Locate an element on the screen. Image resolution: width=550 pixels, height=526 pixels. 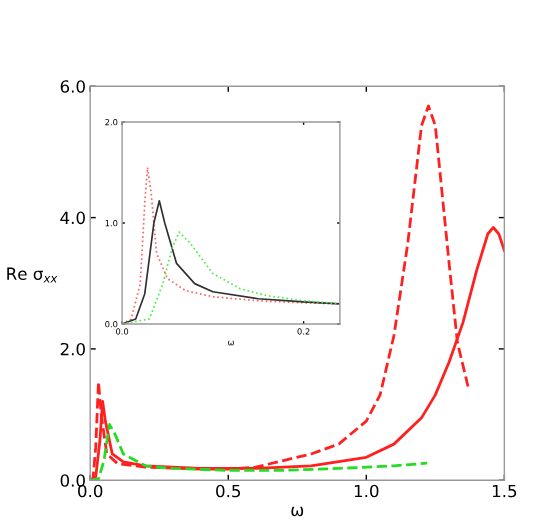
line-series is located at coordinates (259, 452).